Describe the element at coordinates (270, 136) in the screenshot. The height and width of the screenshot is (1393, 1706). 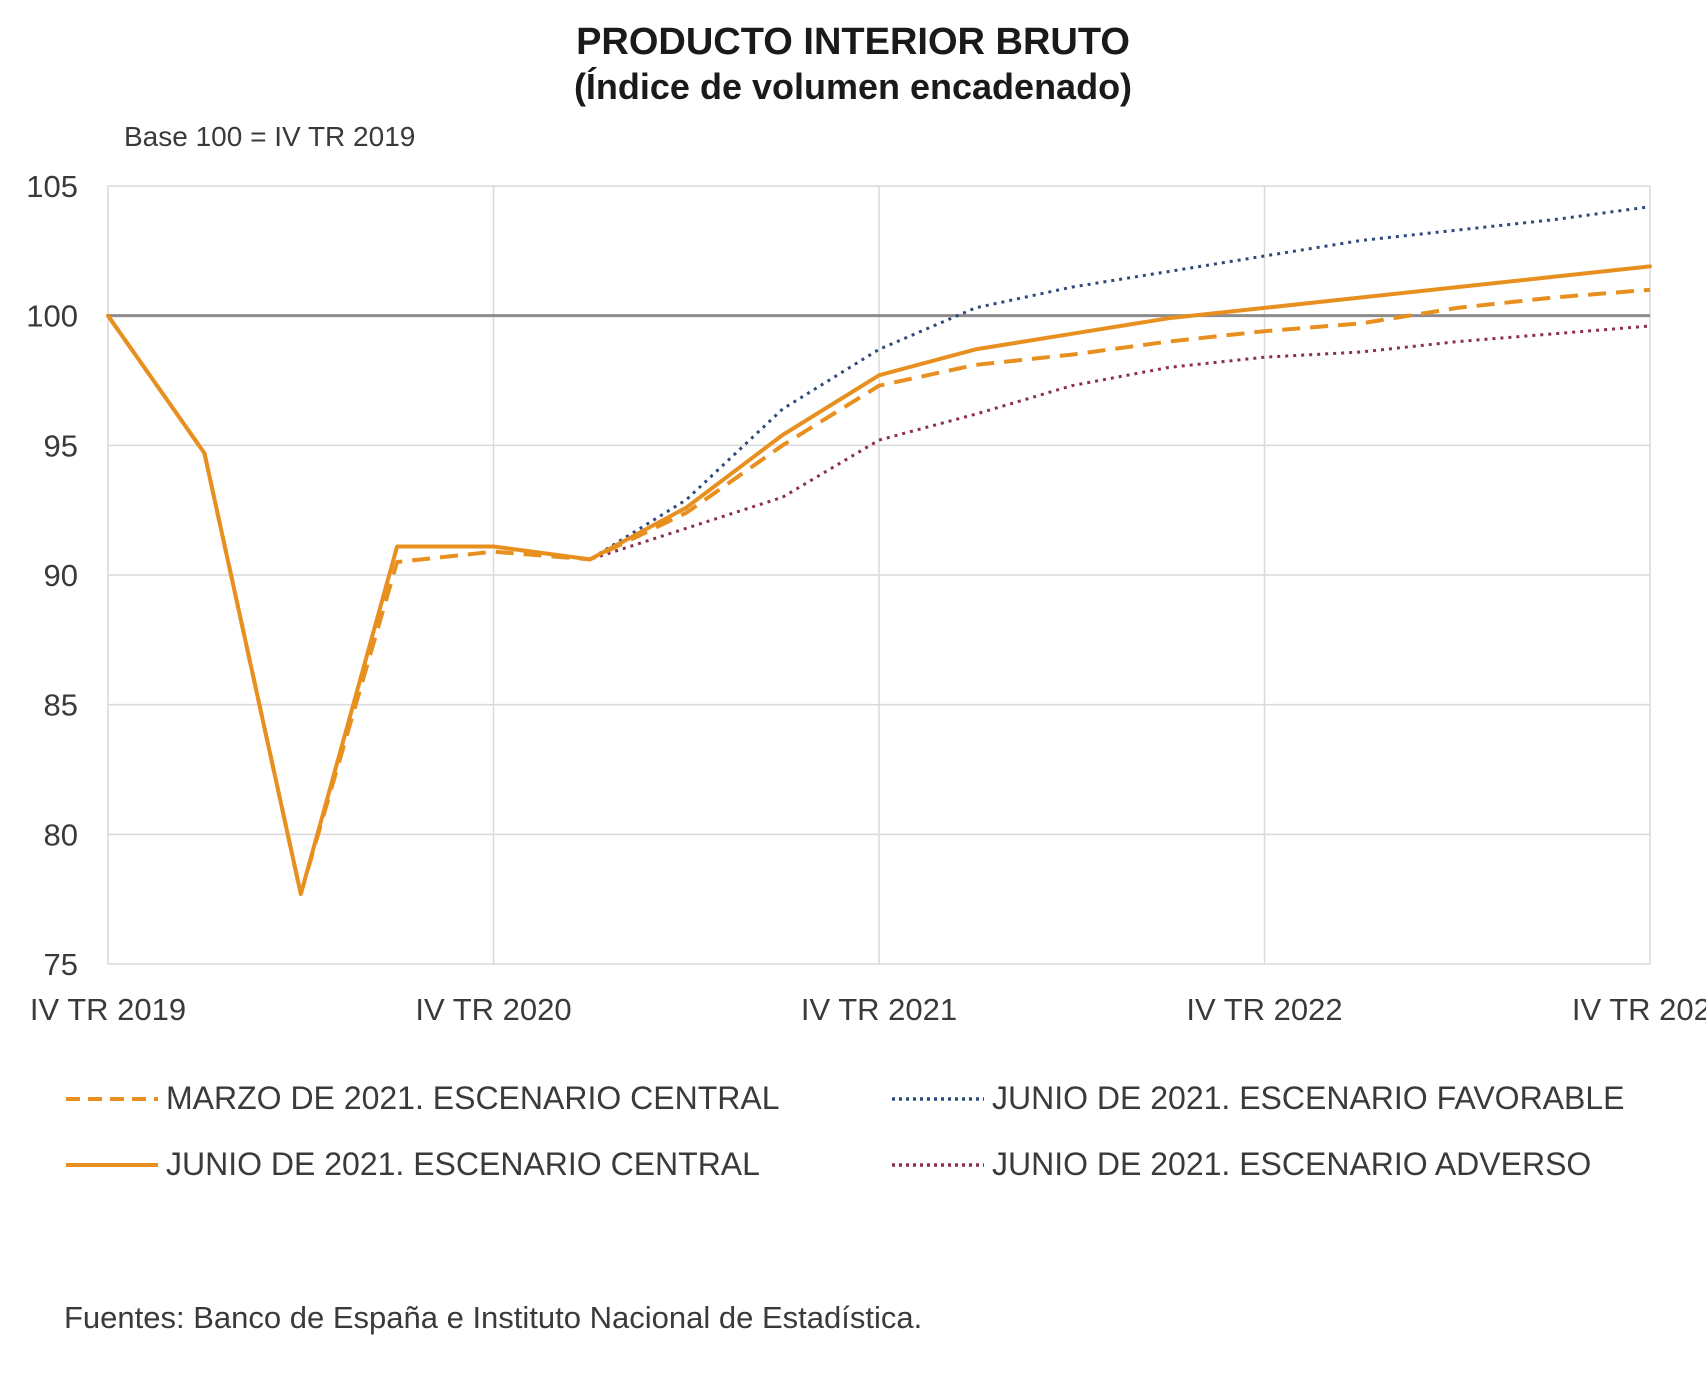
I see `base-note: Base 100 = IV TR 2019` at that location.